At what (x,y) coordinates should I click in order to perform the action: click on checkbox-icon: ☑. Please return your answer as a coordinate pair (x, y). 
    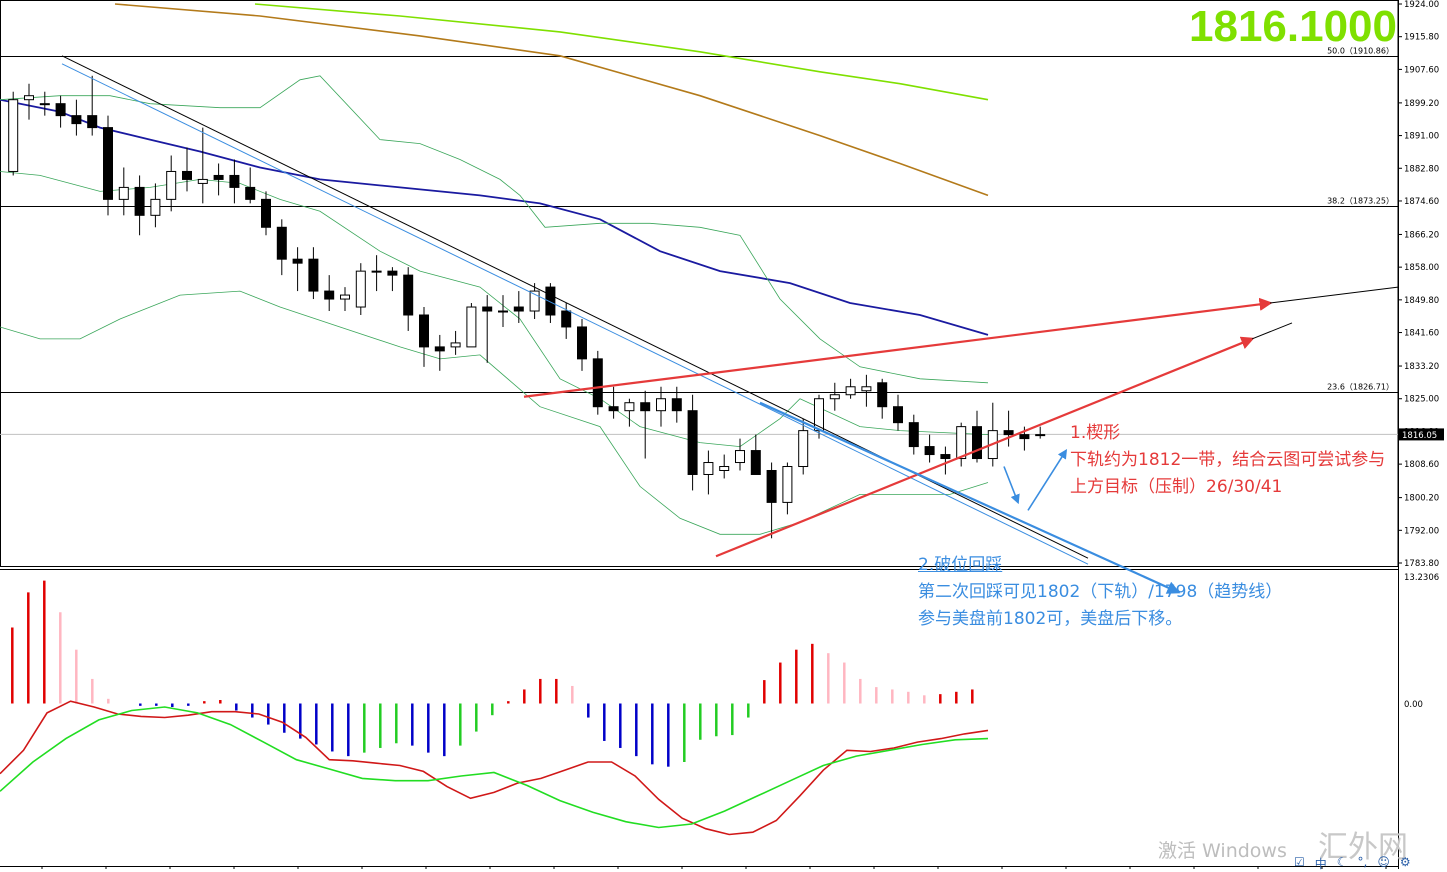
    Looking at the image, I should click on (1299, 862).